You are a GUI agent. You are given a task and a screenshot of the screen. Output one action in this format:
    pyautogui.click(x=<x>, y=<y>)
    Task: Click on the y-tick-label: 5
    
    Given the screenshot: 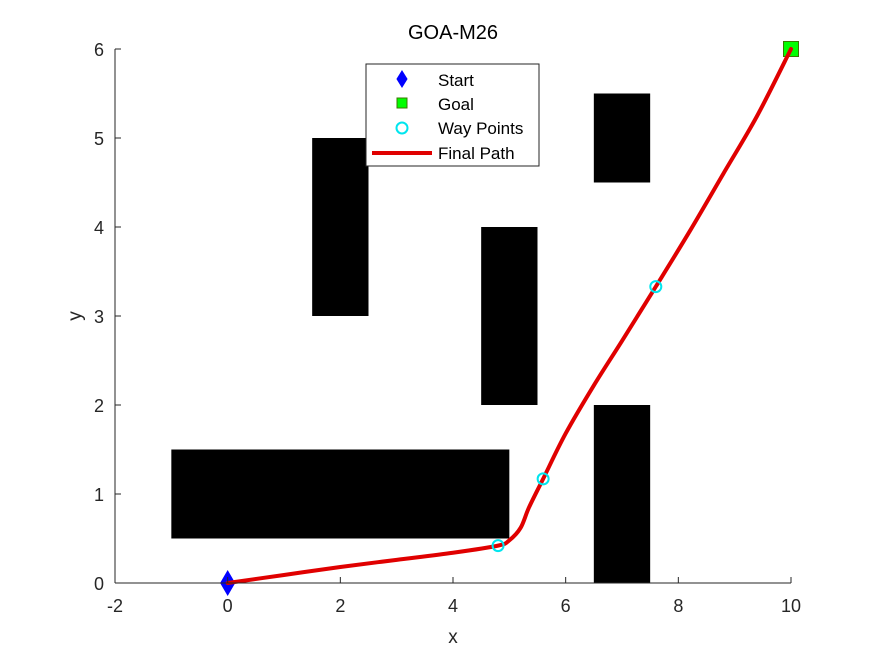 What is the action you would take?
    pyautogui.click(x=99, y=139)
    